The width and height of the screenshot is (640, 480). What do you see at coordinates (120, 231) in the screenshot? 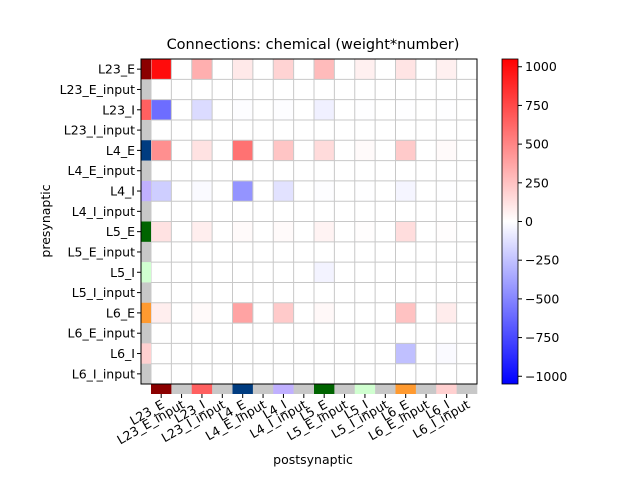
I see `row-label: L5_E` at bounding box center [120, 231].